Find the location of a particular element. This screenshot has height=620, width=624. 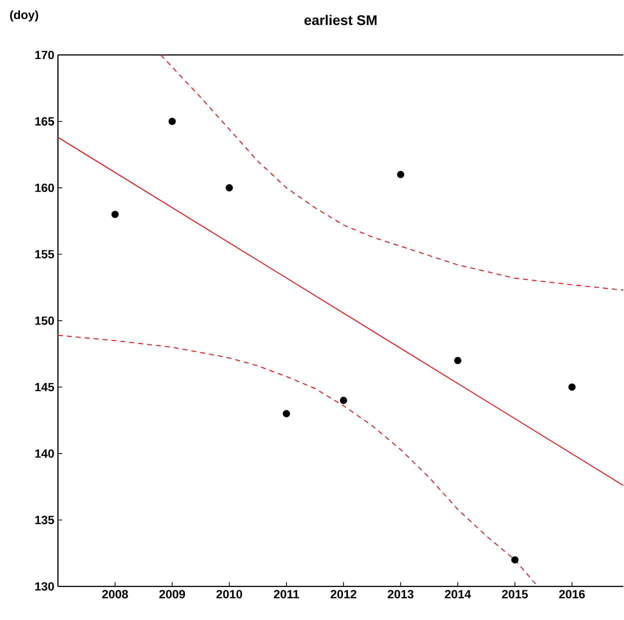

y-tick-label: 165 is located at coordinates (44, 121).